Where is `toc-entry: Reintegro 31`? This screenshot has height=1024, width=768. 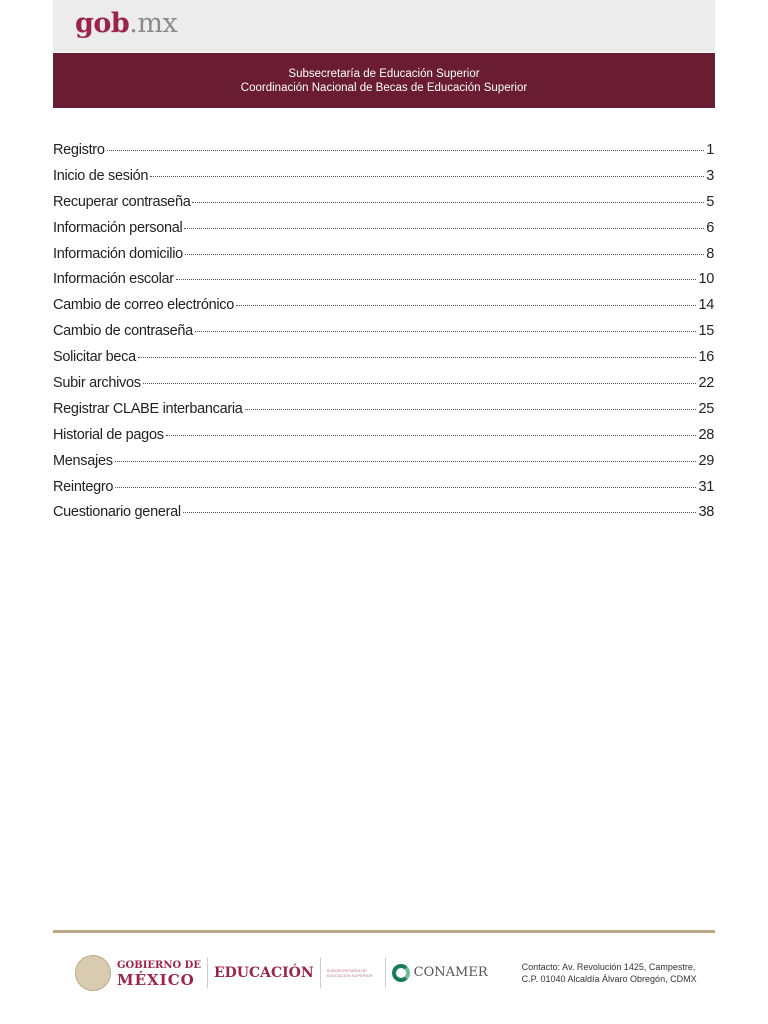
toc-entry: Reintegro 31 is located at coordinates (383, 492).